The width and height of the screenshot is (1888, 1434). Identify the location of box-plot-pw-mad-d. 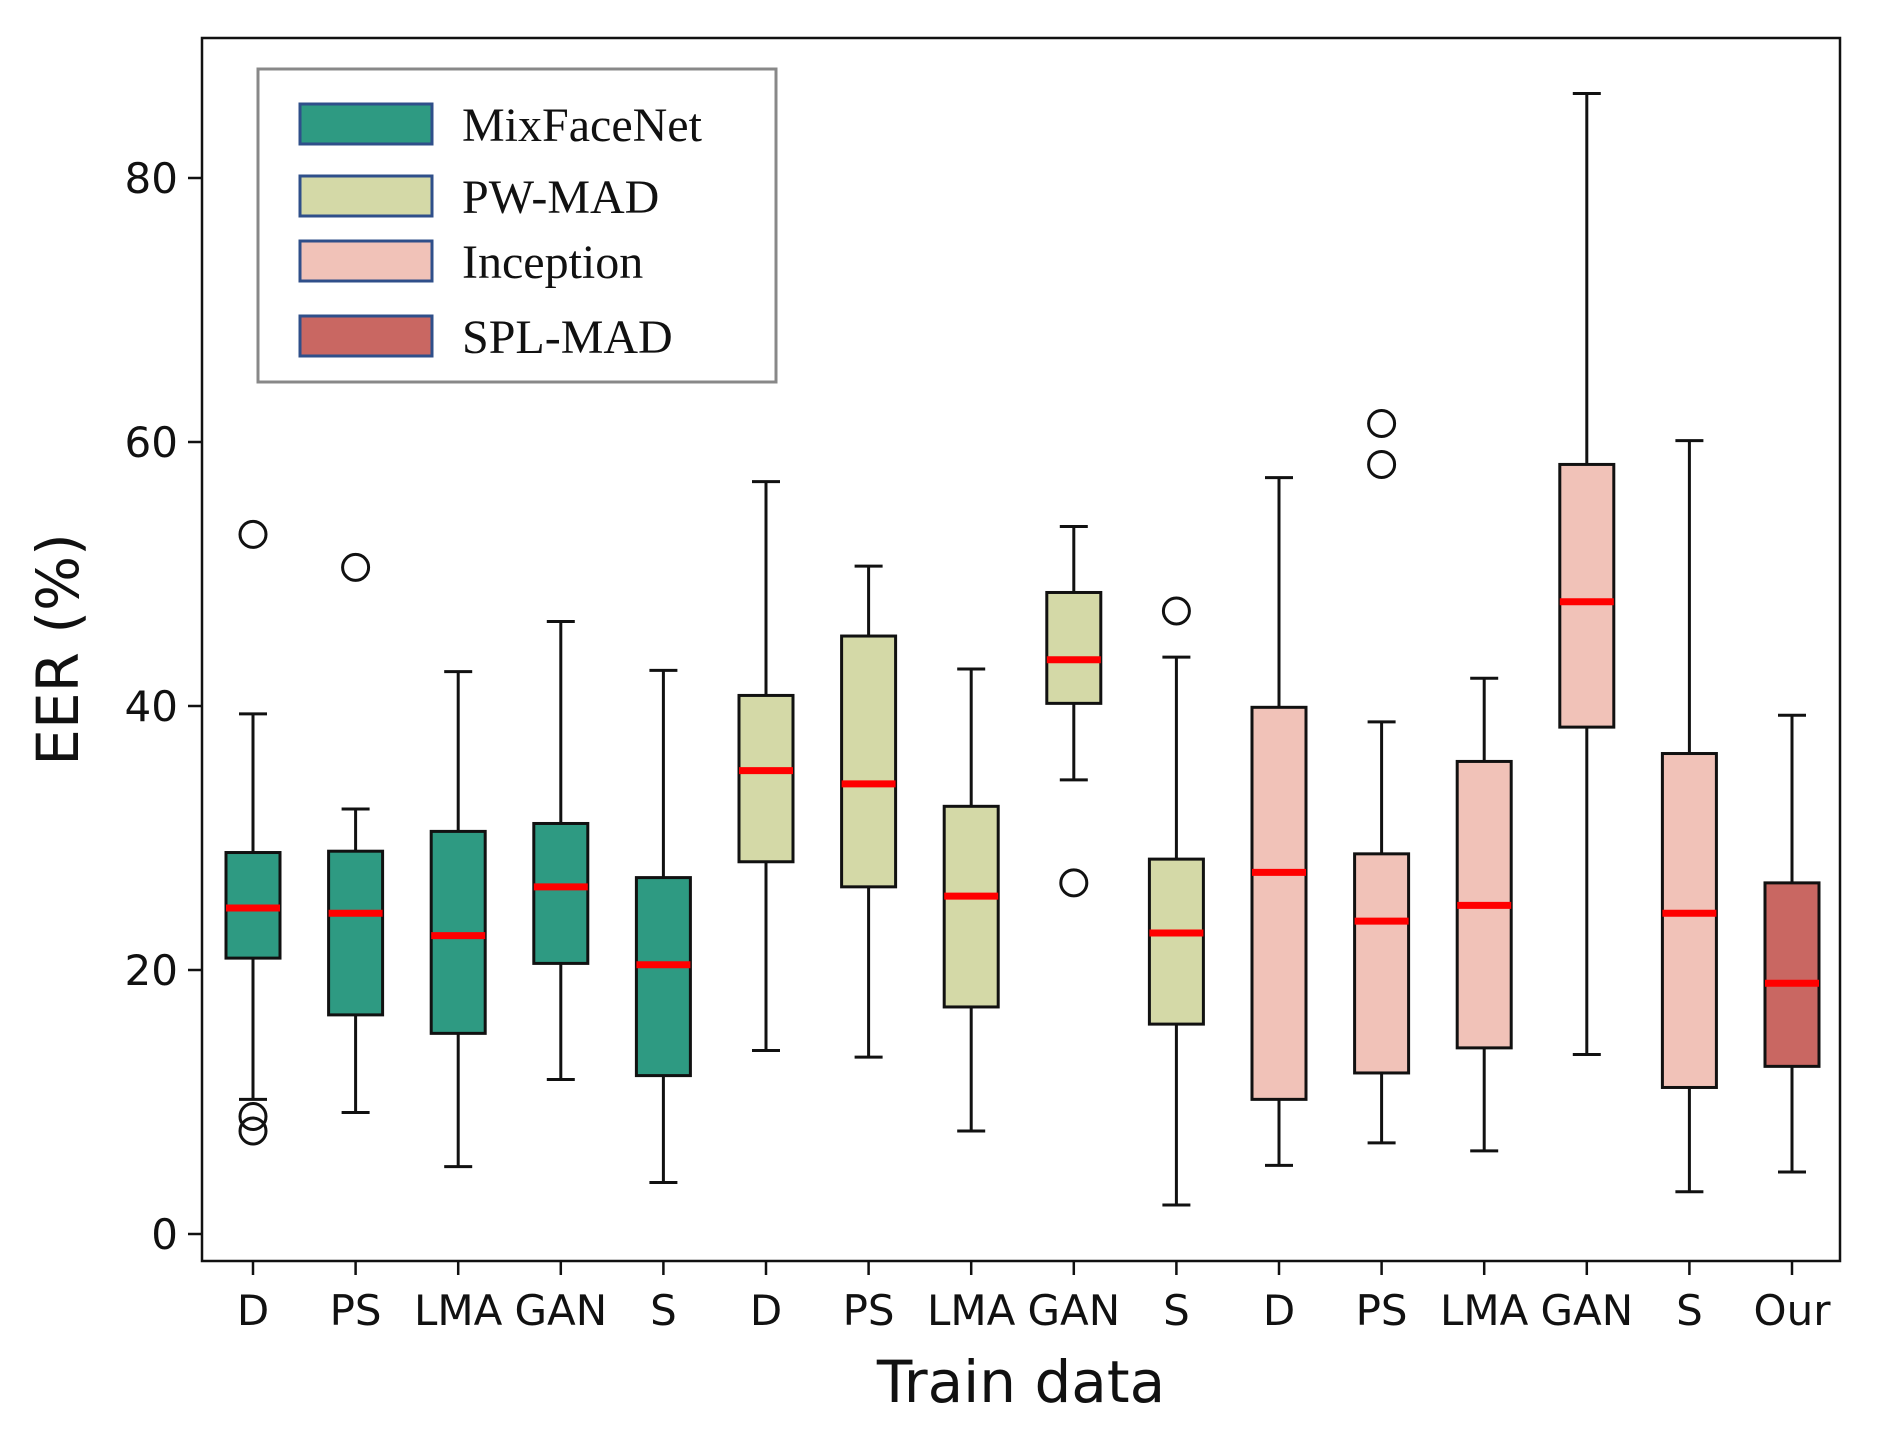
(766, 766).